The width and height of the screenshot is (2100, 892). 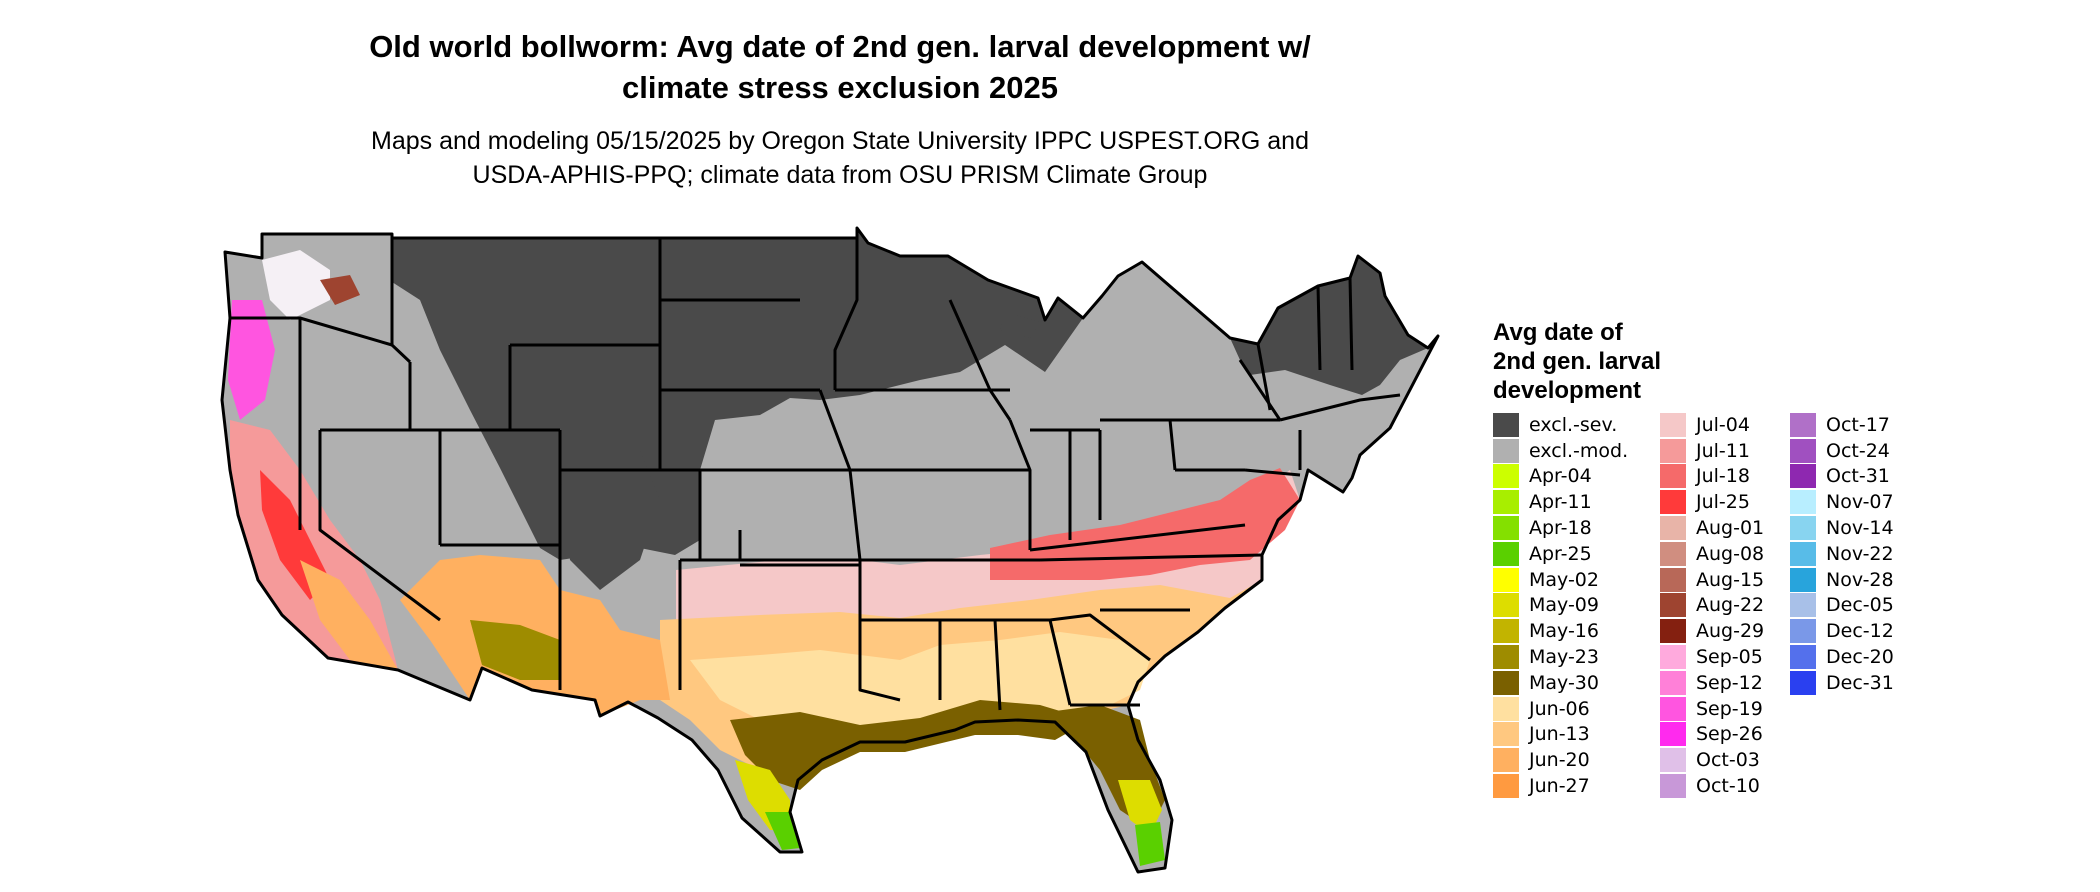 What do you see at coordinates (1723, 424) in the screenshot?
I see `legend-label: Jul-04` at bounding box center [1723, 424].